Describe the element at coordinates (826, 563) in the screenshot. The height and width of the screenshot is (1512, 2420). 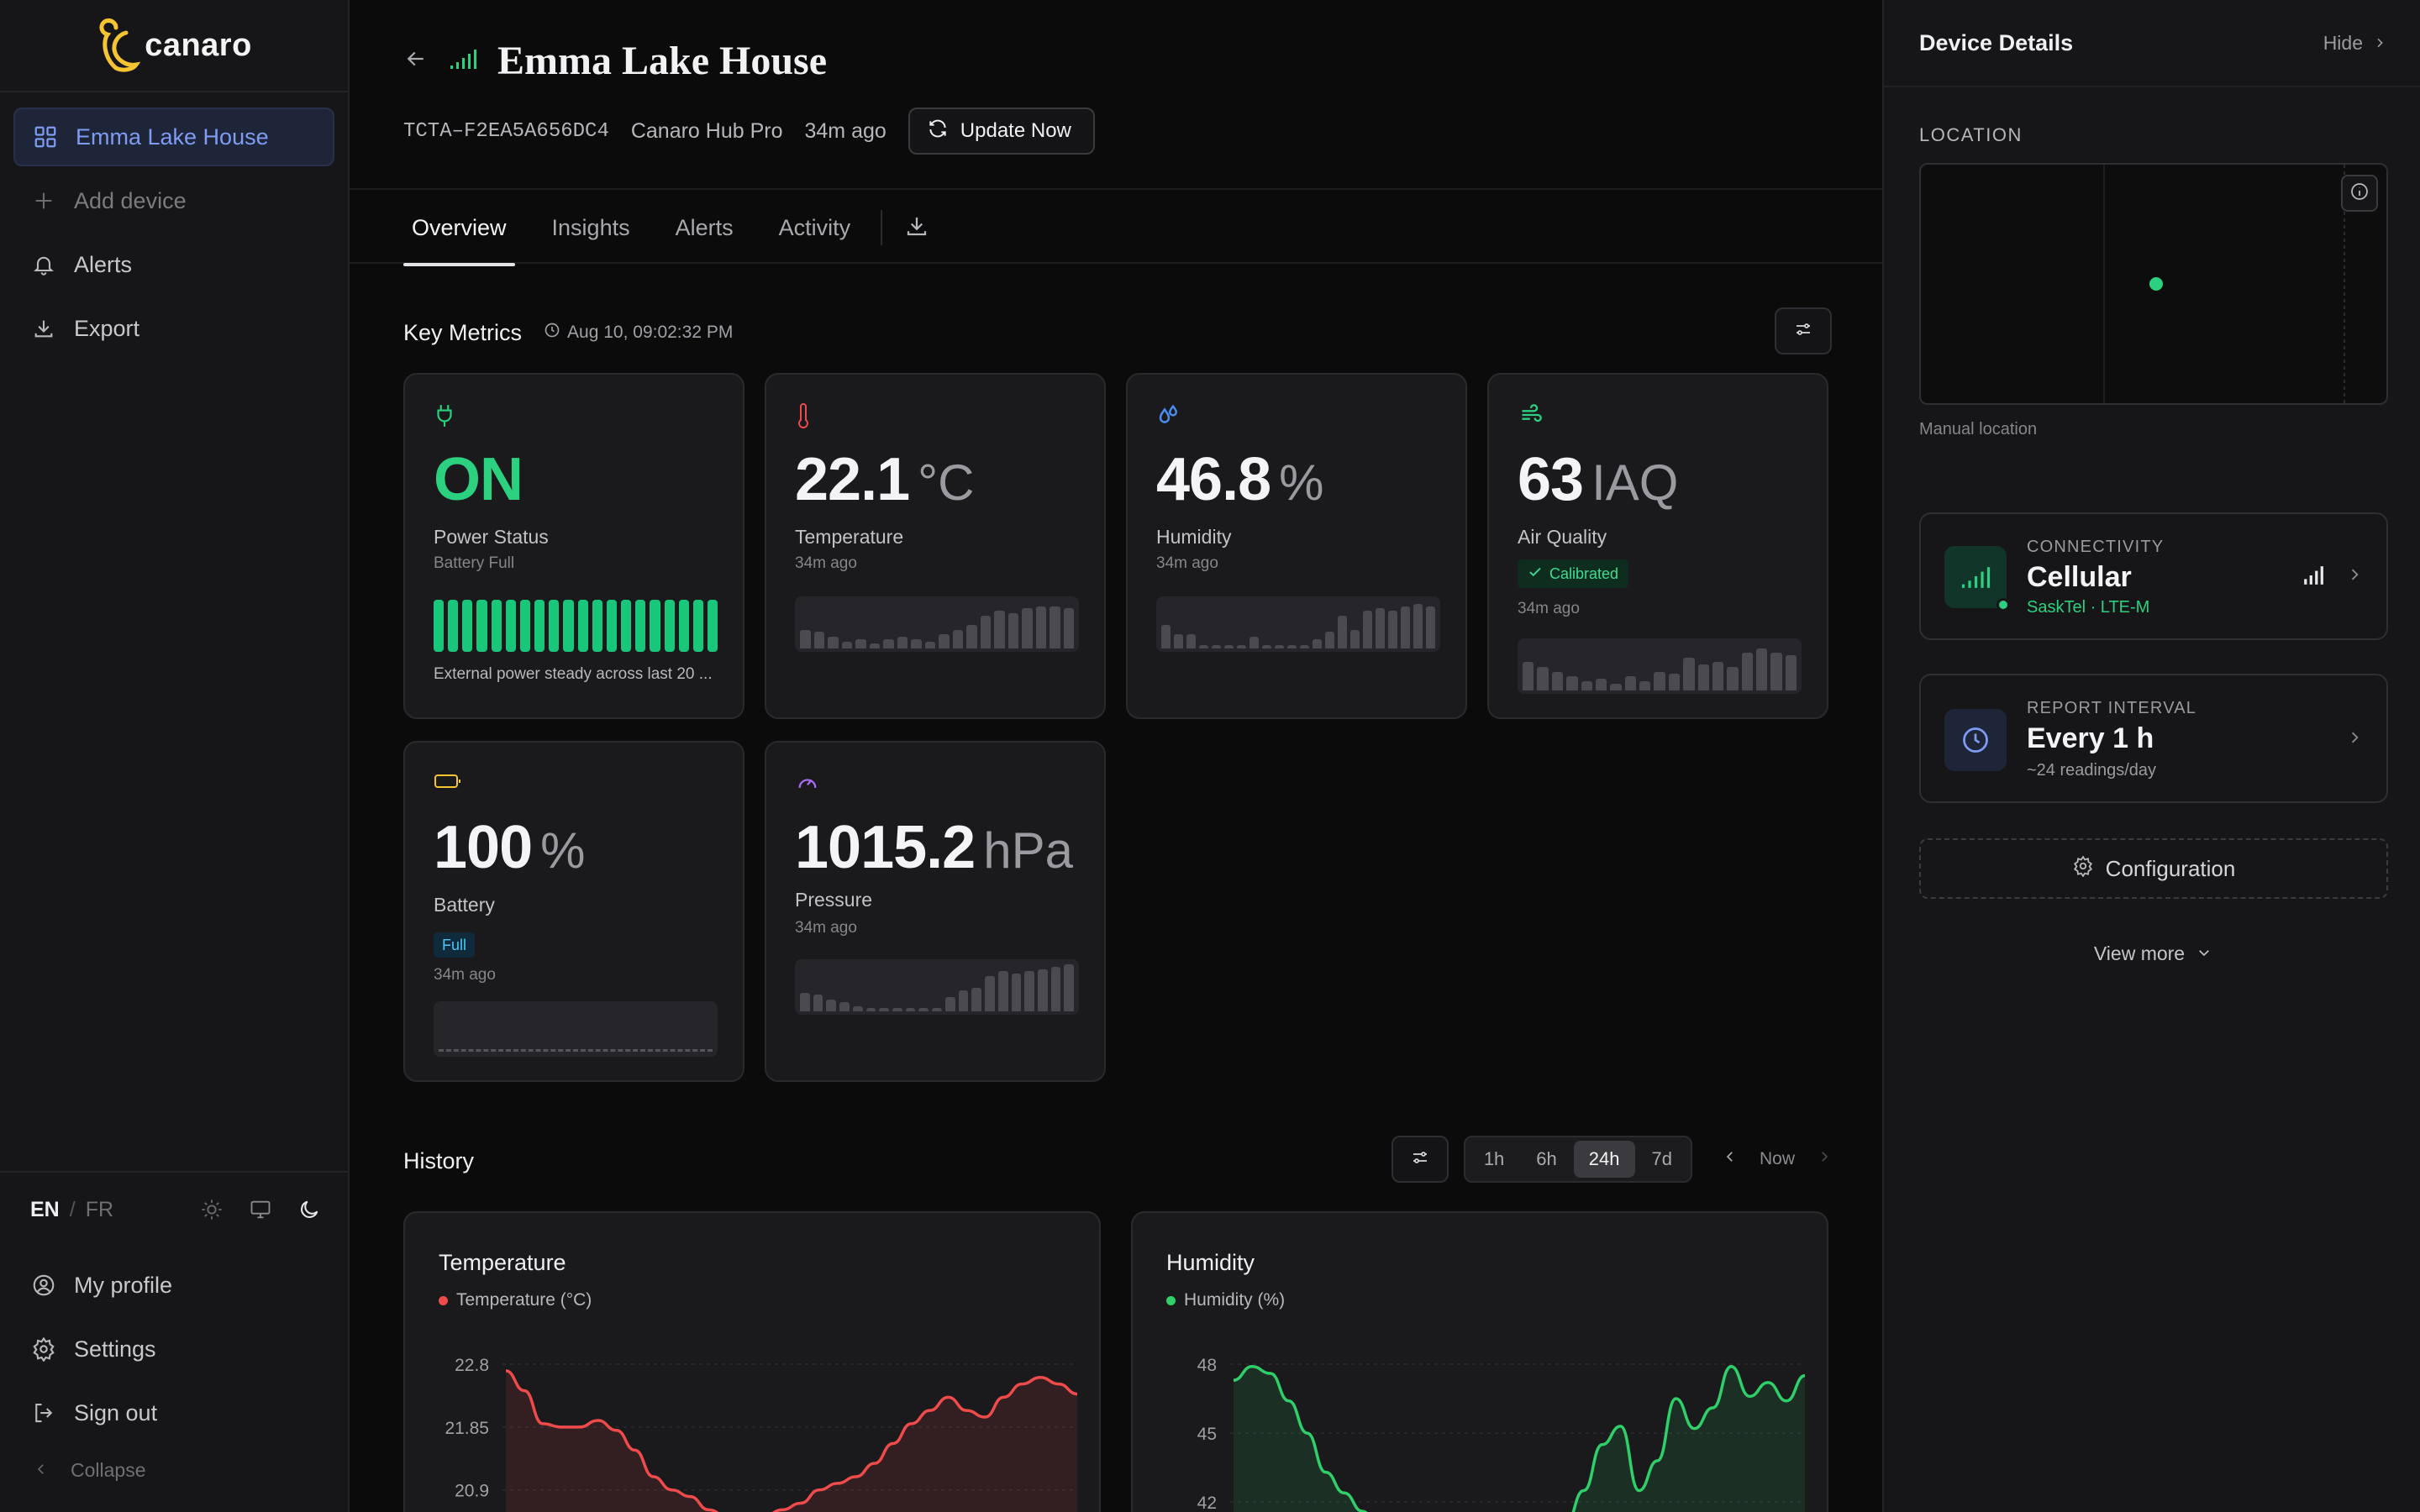
I see `temperature-updated: 34m ago` at that location.